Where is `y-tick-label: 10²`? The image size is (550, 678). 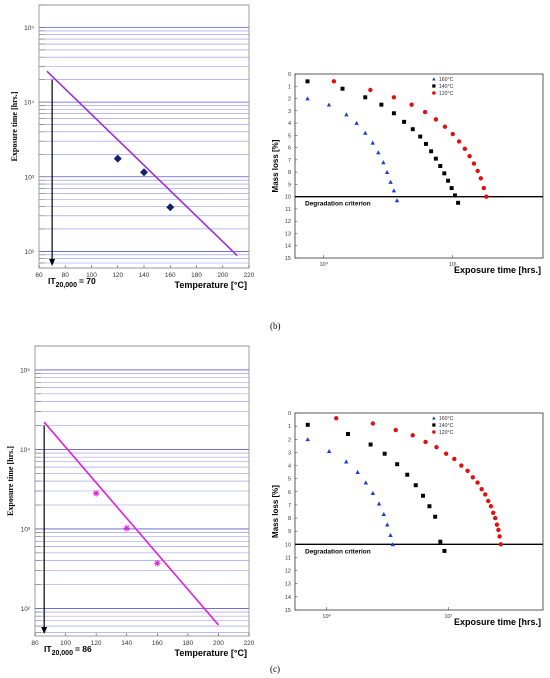
y-tick-label: 10² is located at coordinates (26, 609).